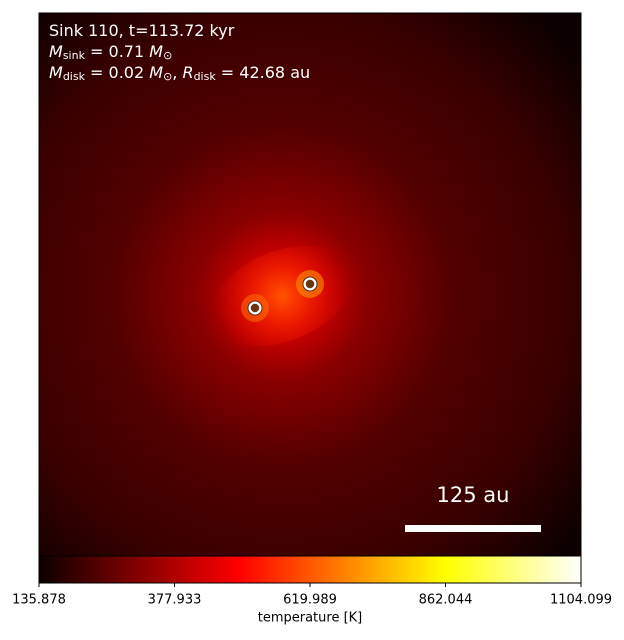 Image resolution: width=624 pixels, height=640 pixels. Describe the element at coordinates (175, 600) in the screenshot. I see `colorbar-tick-label: 377.933` at that location.